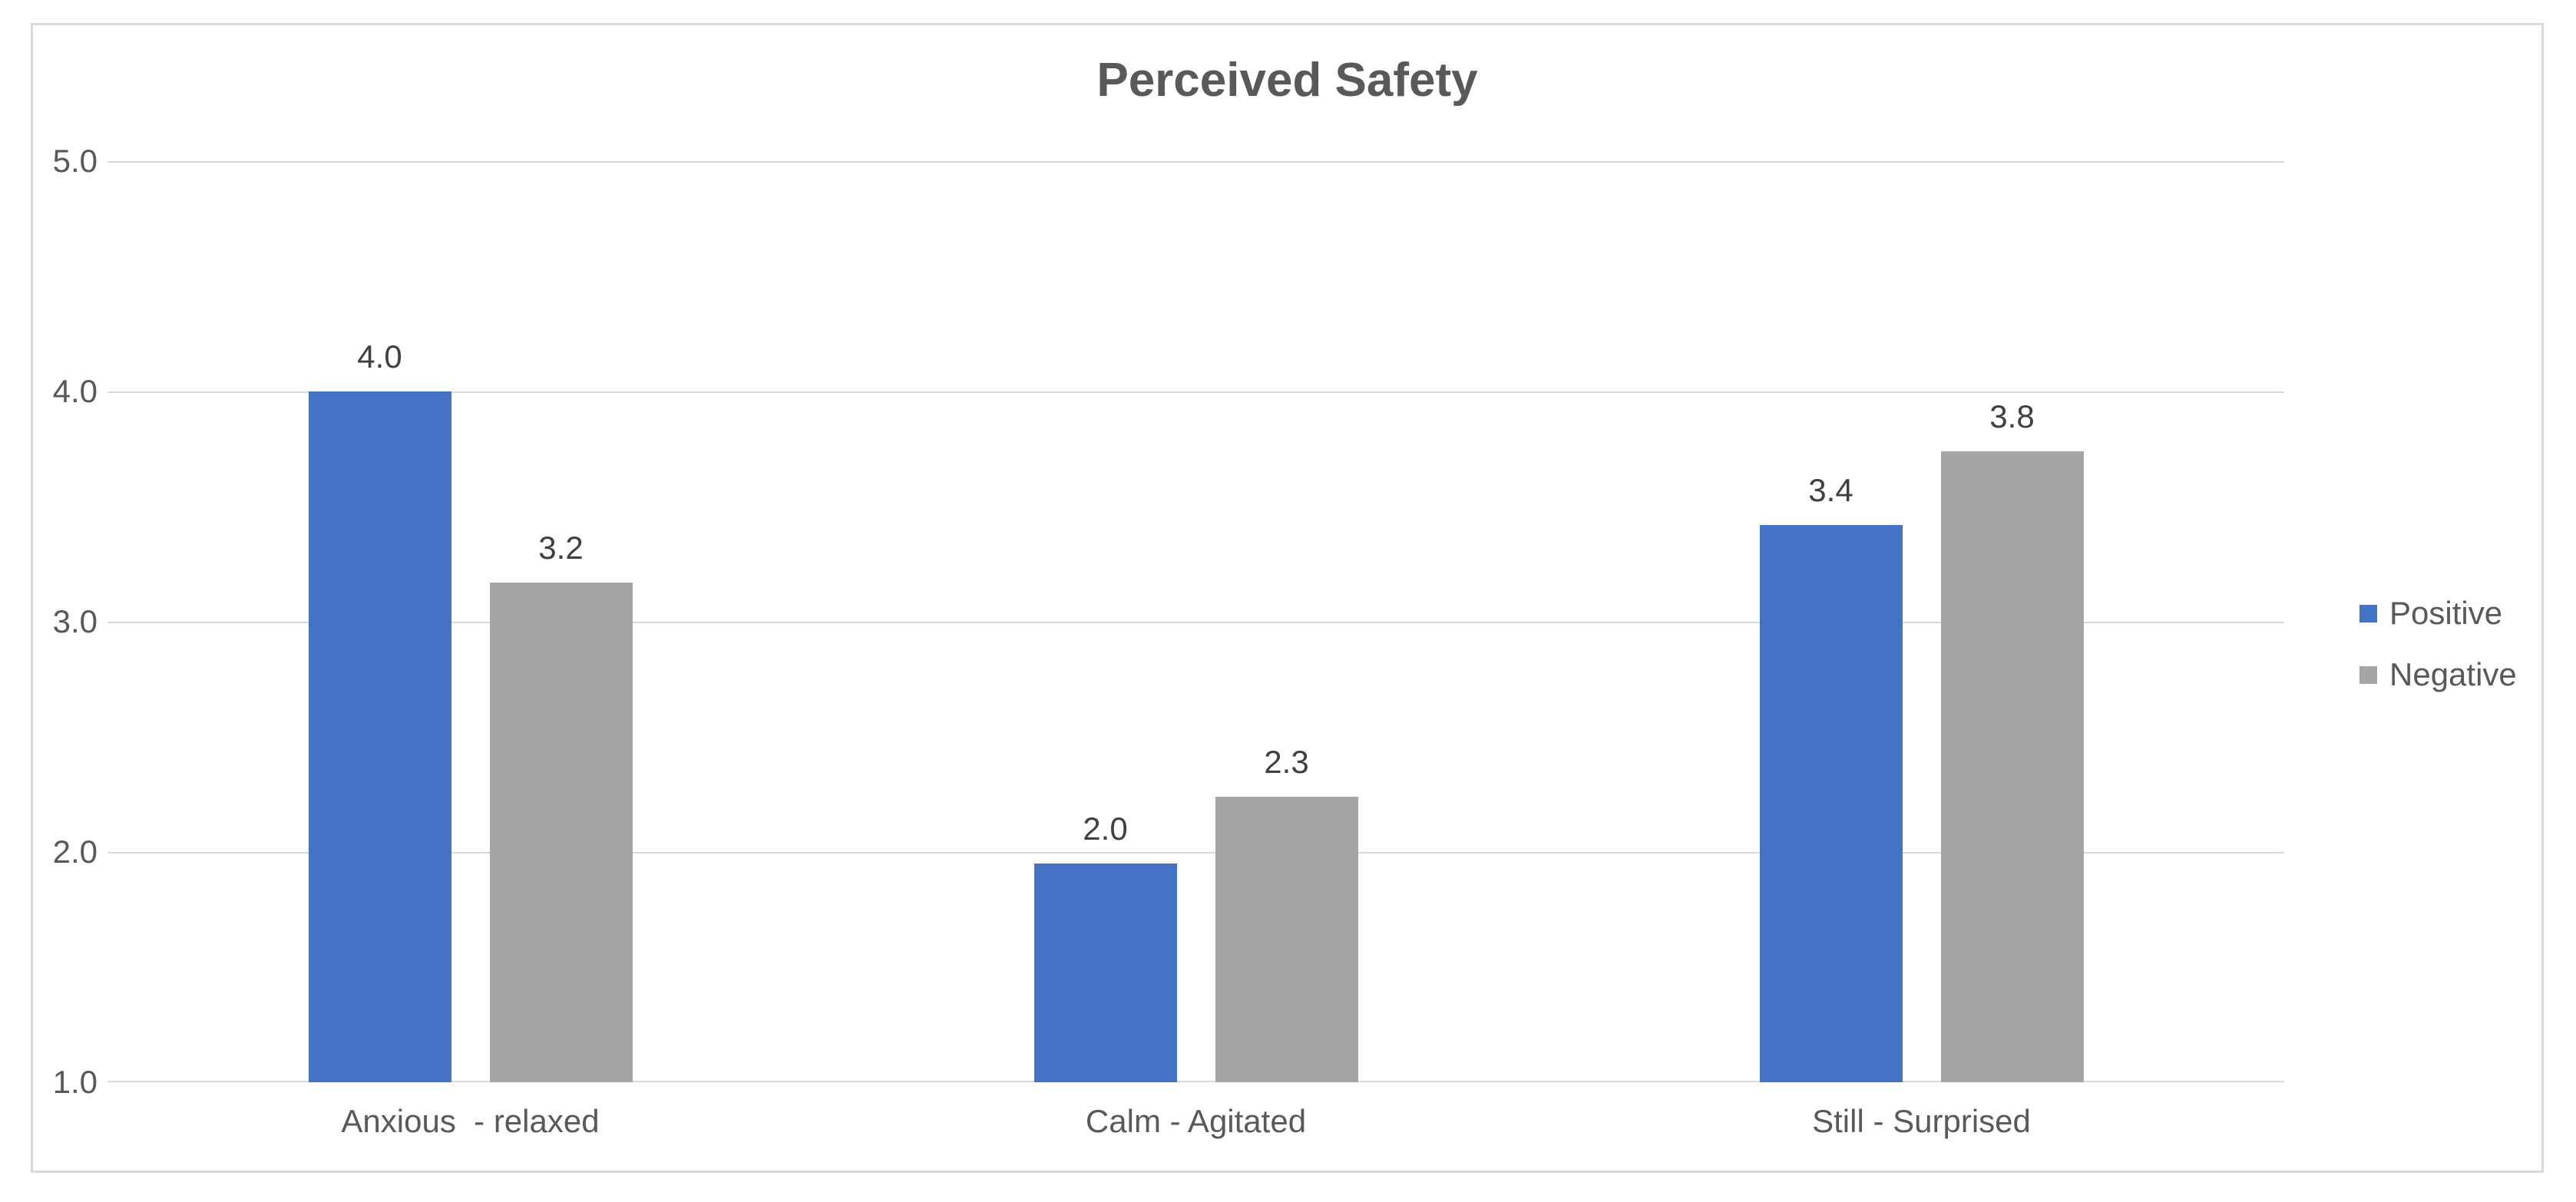 The width and height of the screenshot is (2576, 1202). Describe the element at coordinates (1286, 762) in the screenshot. I see `bar-value-label: 2.3` at that location.